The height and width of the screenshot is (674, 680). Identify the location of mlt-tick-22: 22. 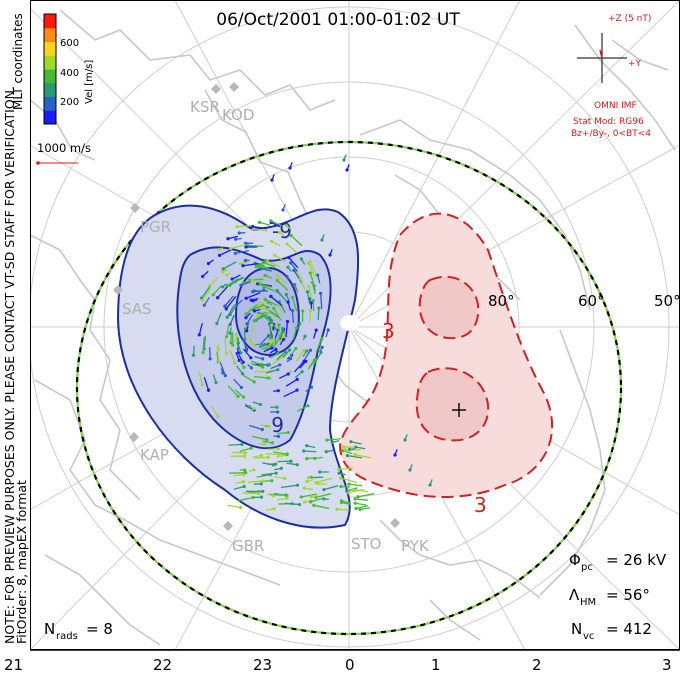
(162, 665).